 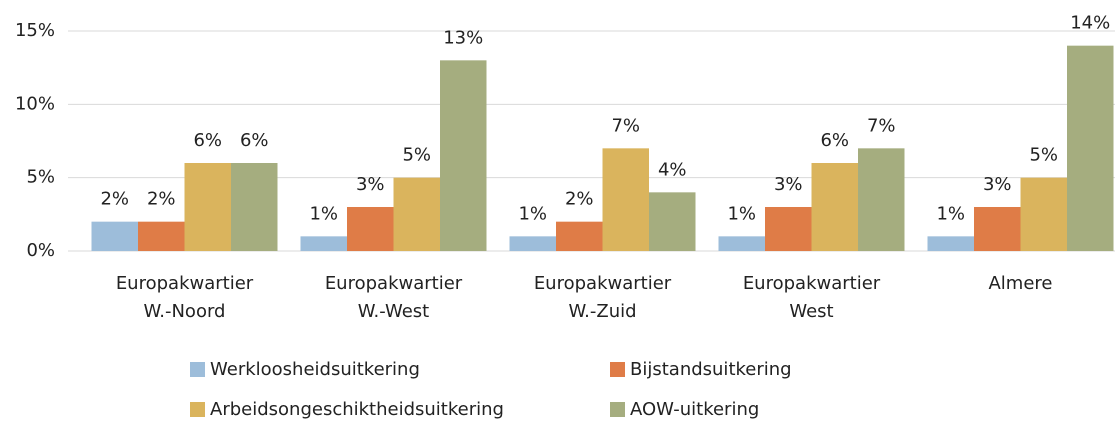 What do you see at coordinates (672, 169) in the screenshot?
I see `value-label: 4%` at bounding box center [672, 169].